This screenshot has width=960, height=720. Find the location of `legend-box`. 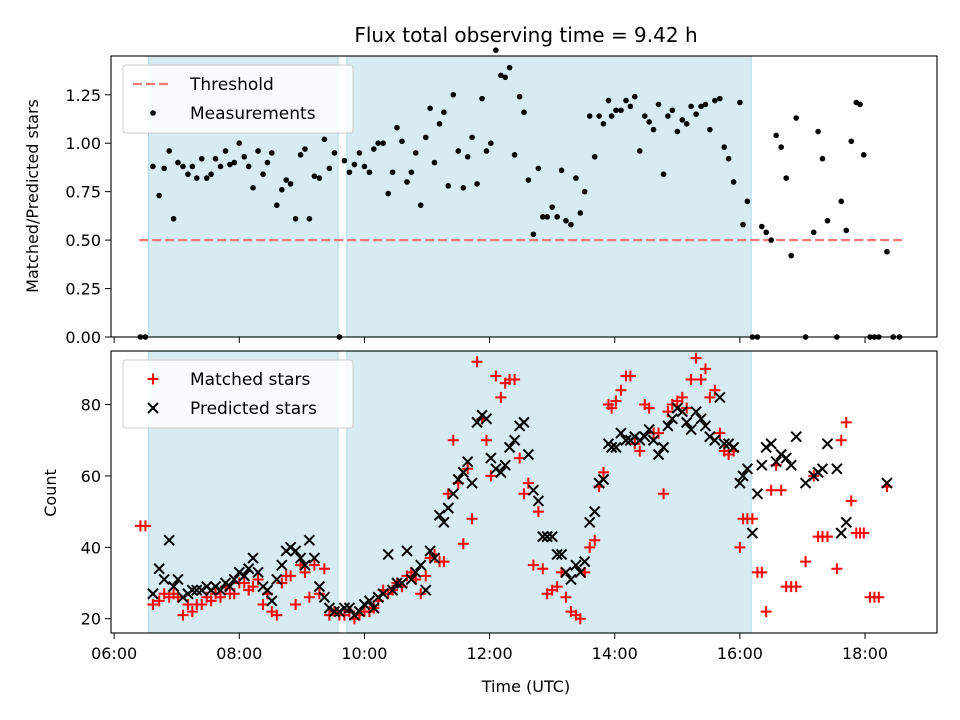

legend-box is located at coordinates (238, 99).